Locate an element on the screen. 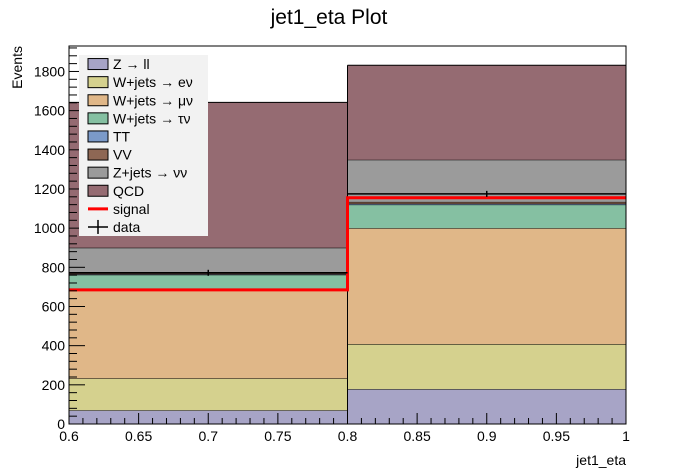 The height and width of the screenshot is (472, 696). y-tick-label: 1000 is located at coordinates (49, 228).